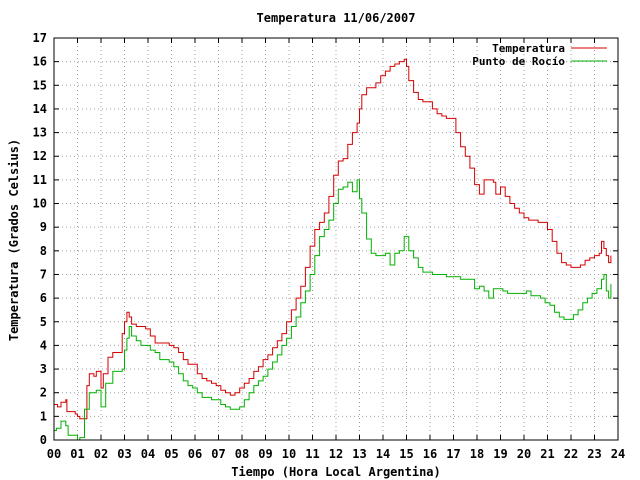  Describe the element at coordinates (40, 38) in the screenshot. I see `y-tick-label: 17` at that location.